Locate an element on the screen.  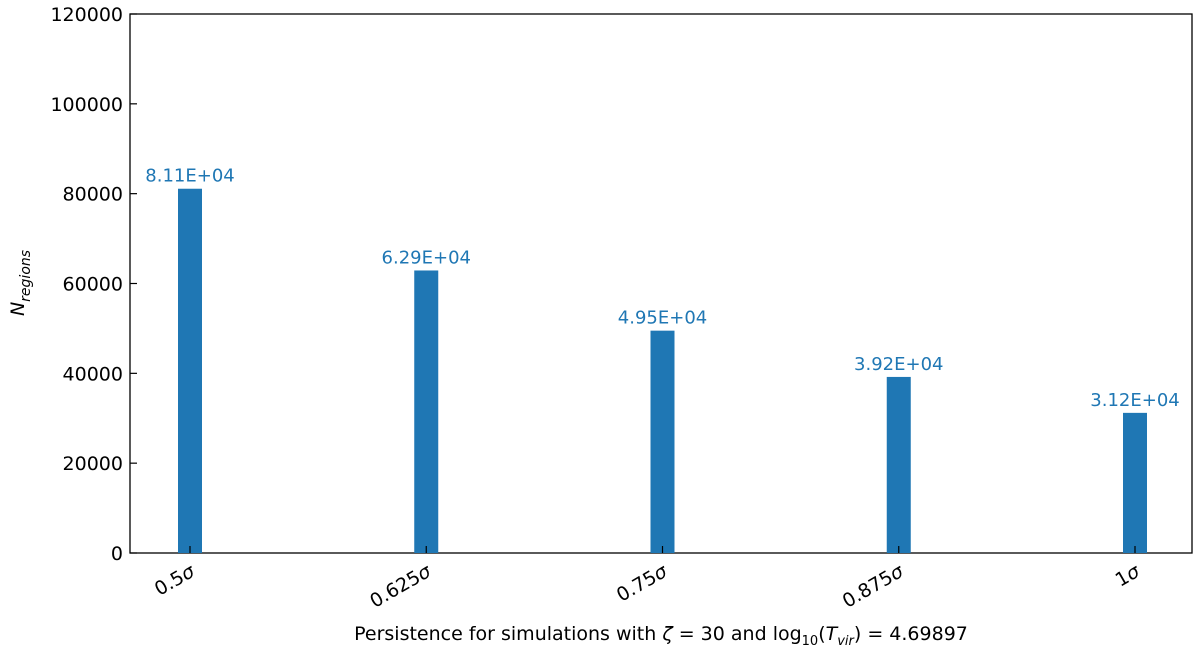
y-tick-label-6: 120000 is located at coordinates (86, 15).